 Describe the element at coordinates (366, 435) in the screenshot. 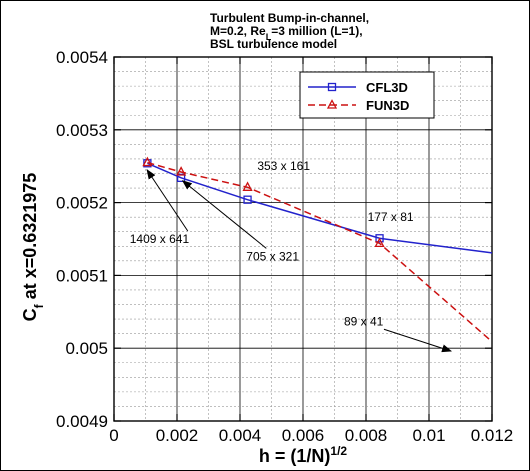

I see `x-tick-label: 0.008` at that location.